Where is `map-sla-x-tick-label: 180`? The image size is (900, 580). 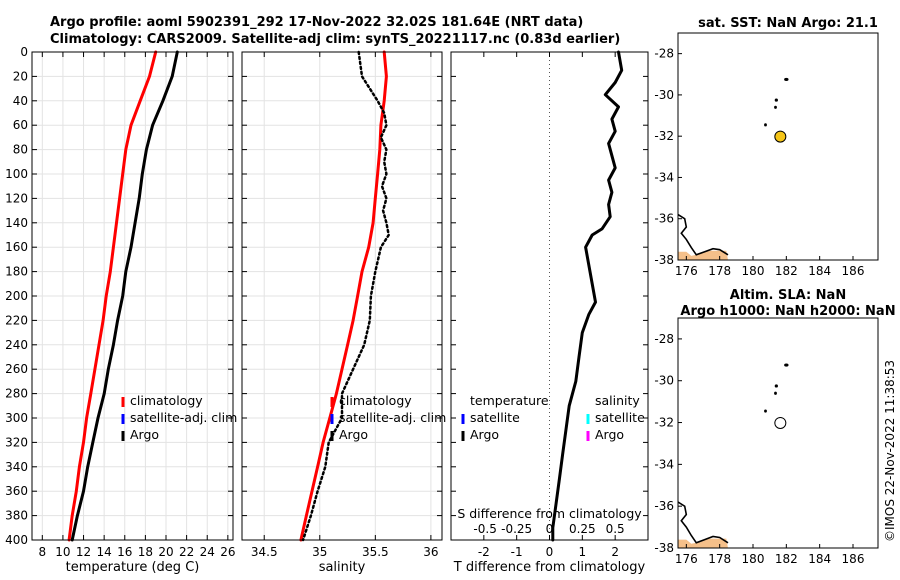 map-sla-x-tick-label: 180 is located at coordinates (753, 559).